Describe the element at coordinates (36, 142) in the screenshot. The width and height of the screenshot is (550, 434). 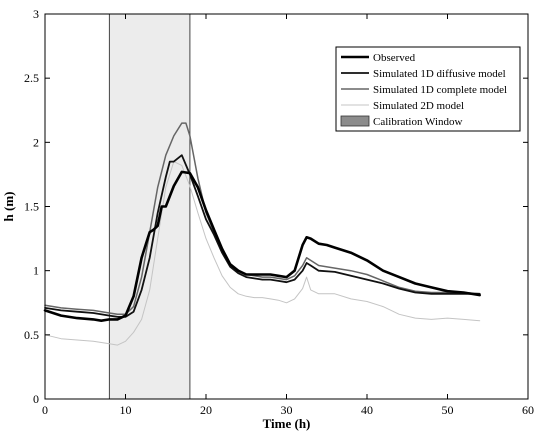
I see `y-tick-label: 2` at that location.